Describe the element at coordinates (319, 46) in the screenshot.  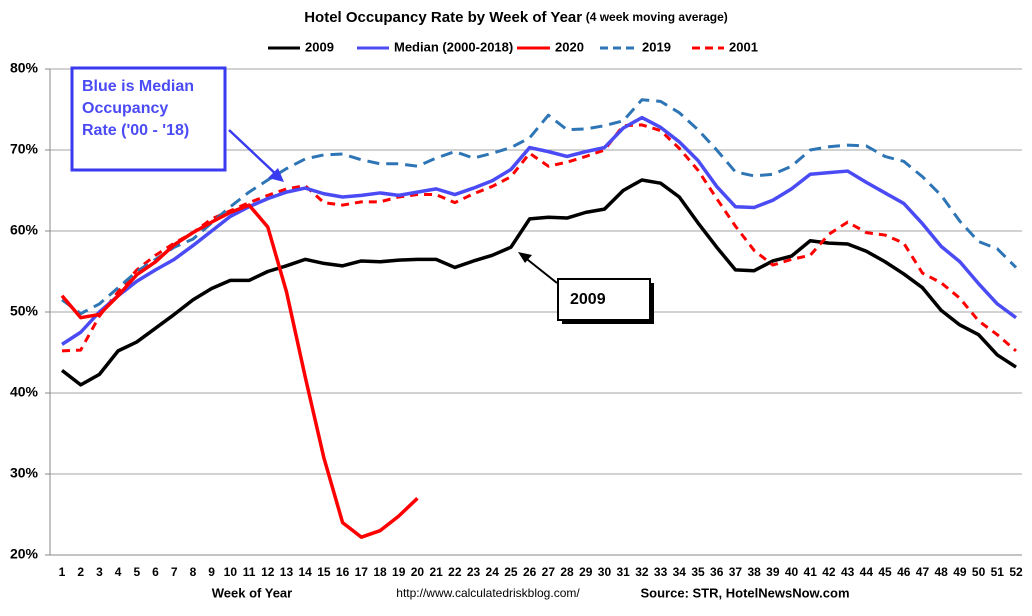
I see `legend-label: 2009` at that location.